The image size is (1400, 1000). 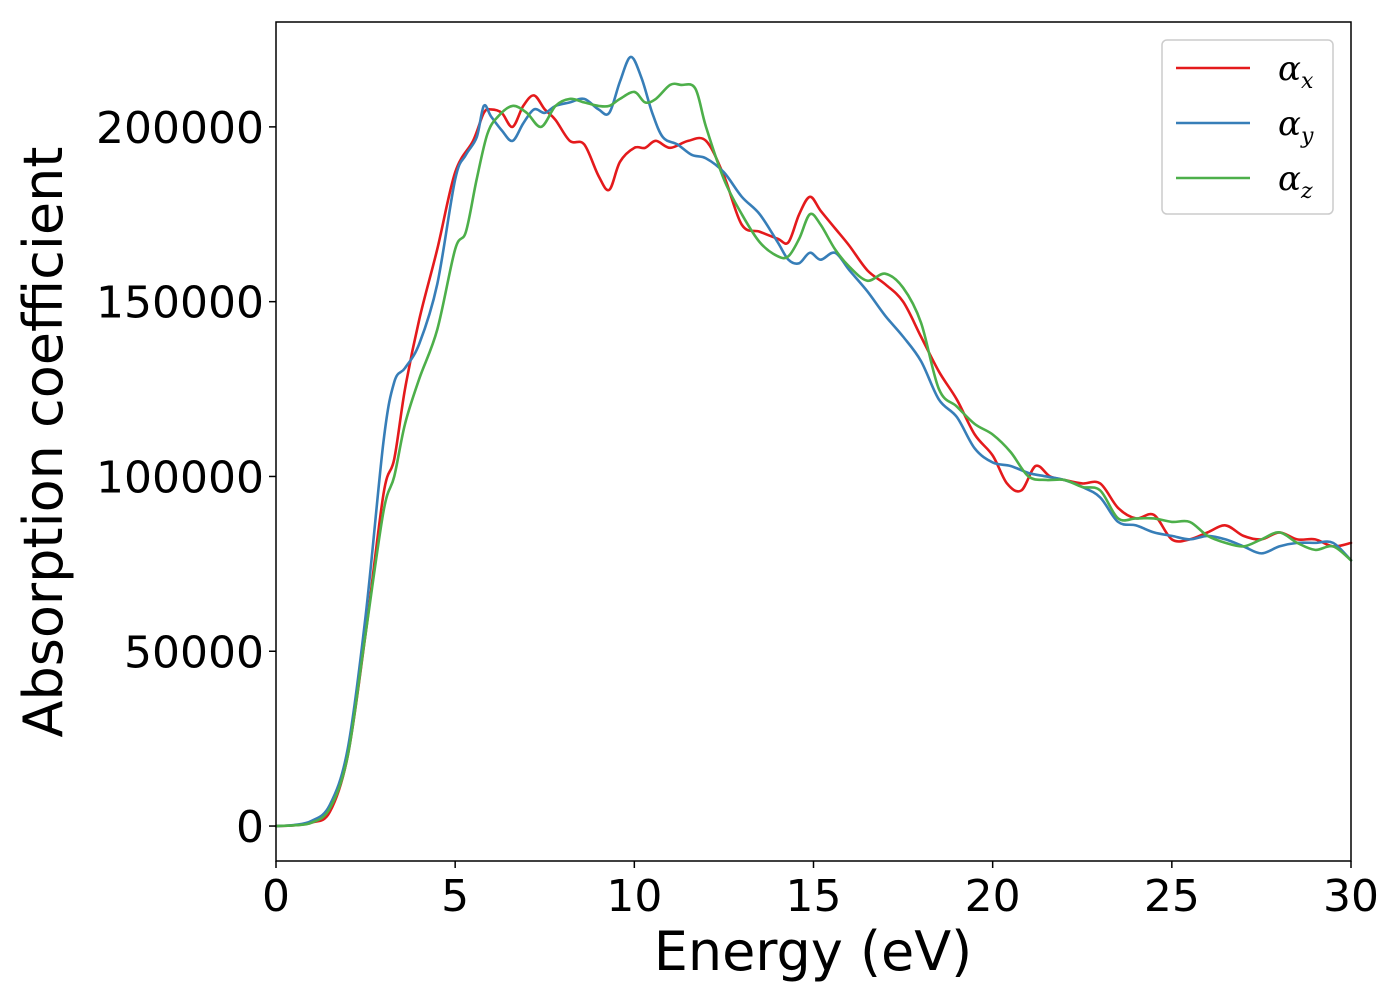 I want to click on legend-label-x: αx, so click(x=1296, y=71).